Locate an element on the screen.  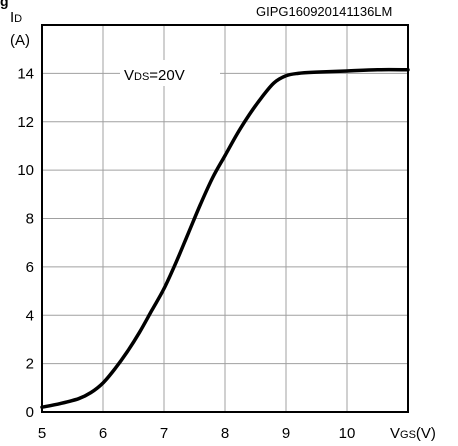
annotation-rest: =20V is located at coordinates (166, 75).